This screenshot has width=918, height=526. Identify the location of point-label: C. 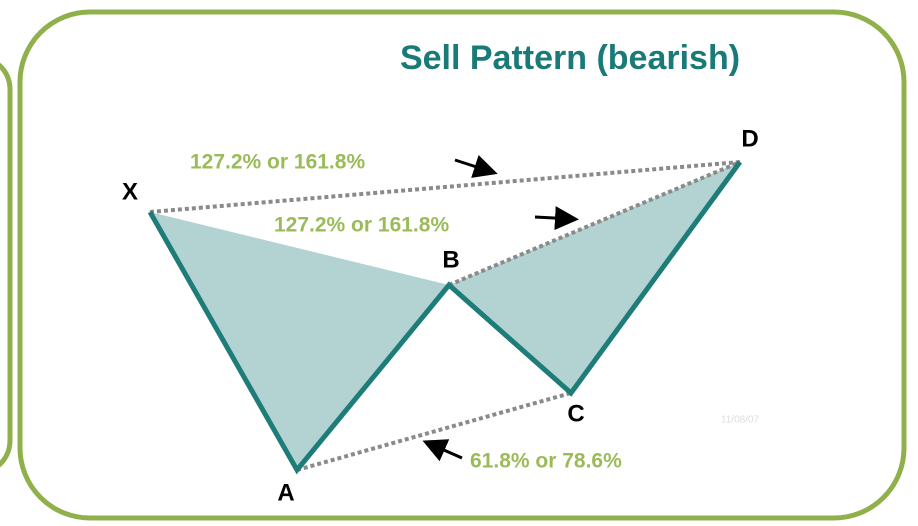
(575, 413).